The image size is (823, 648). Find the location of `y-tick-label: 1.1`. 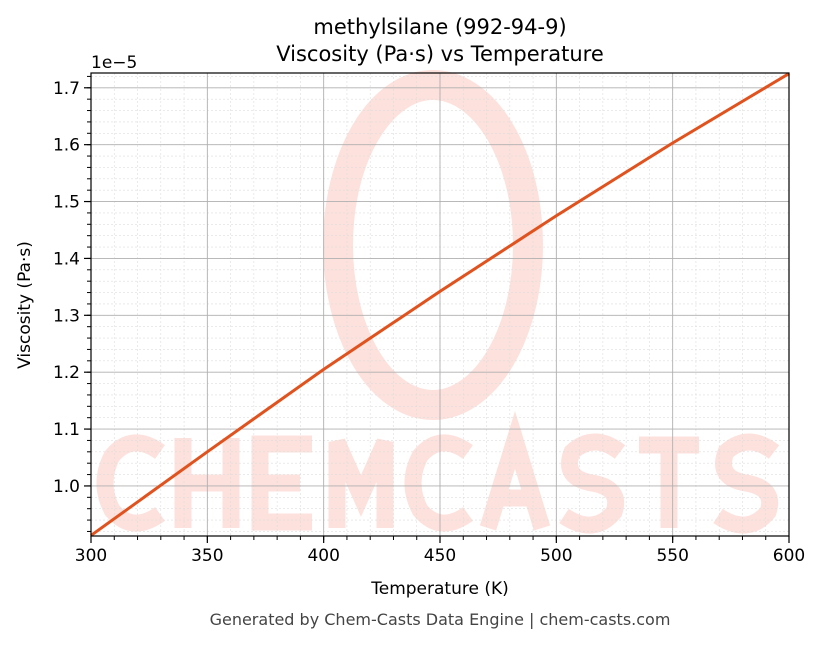

y-tick-label: 1.1 is located at coordinates (66, 430).